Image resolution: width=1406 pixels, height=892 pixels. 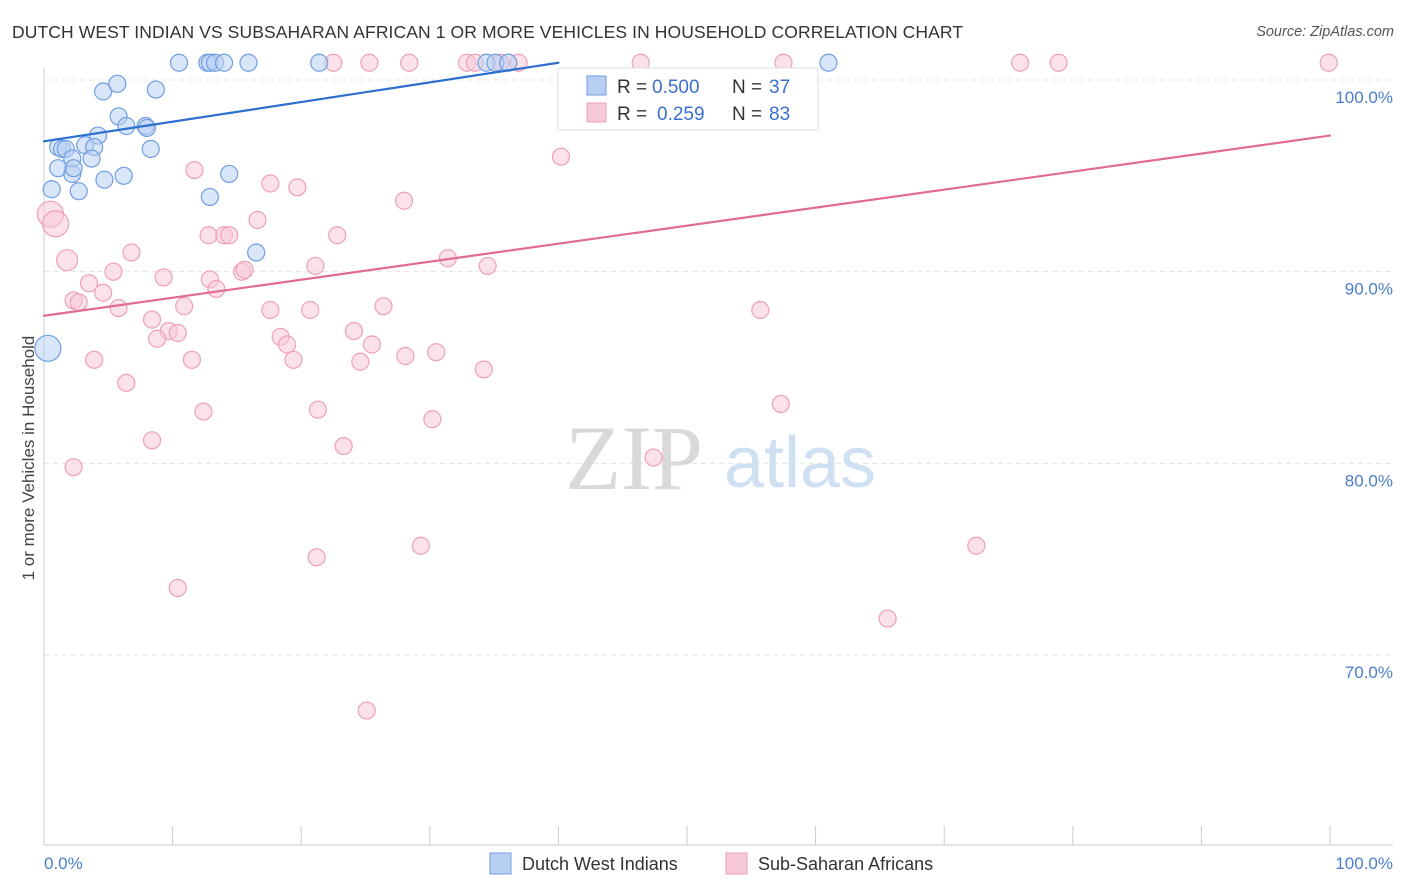 What do you see at coordinates (596, 85) in the screenshot?
I see `stats-swatch-dutch` at bounding box center [596, 85].